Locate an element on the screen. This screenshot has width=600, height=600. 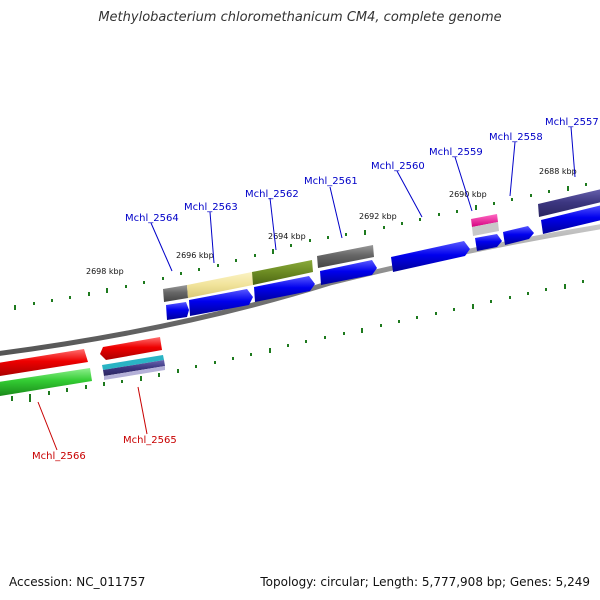
gene-label-2566: Mchl_2566 is located at coordinates (59, 456).